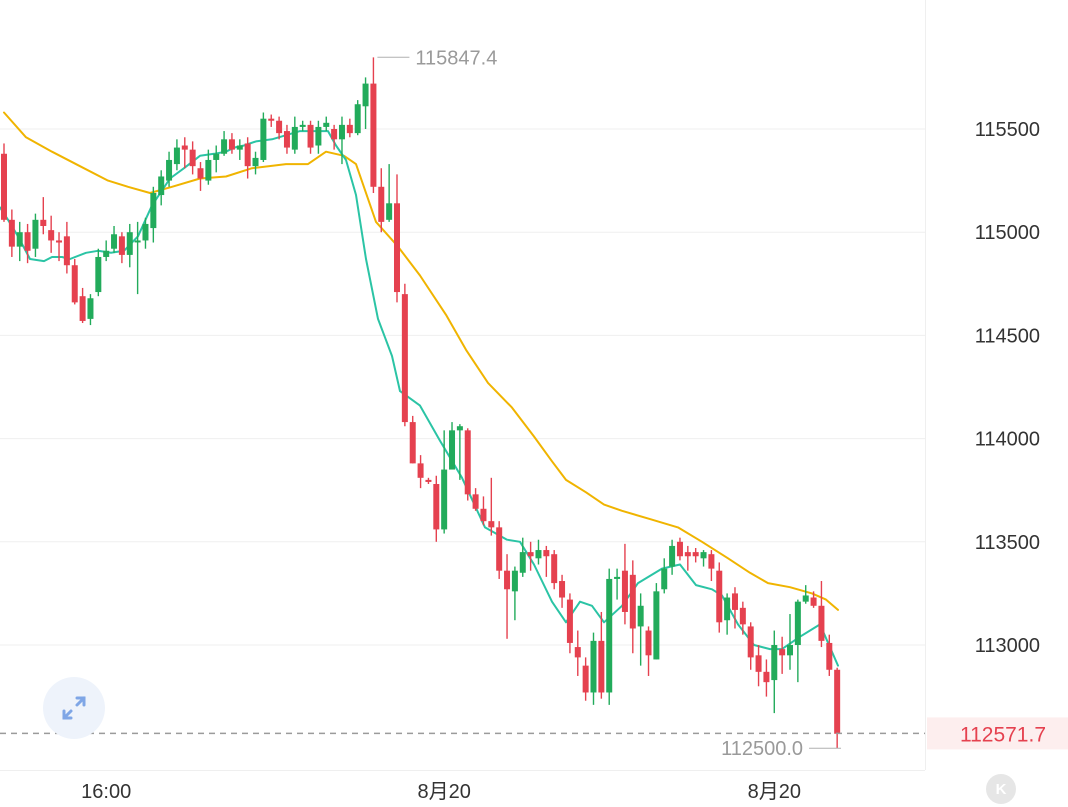 This screenshot has height=807, width=1068. I want to click on expand-icon, so click(74, 708).